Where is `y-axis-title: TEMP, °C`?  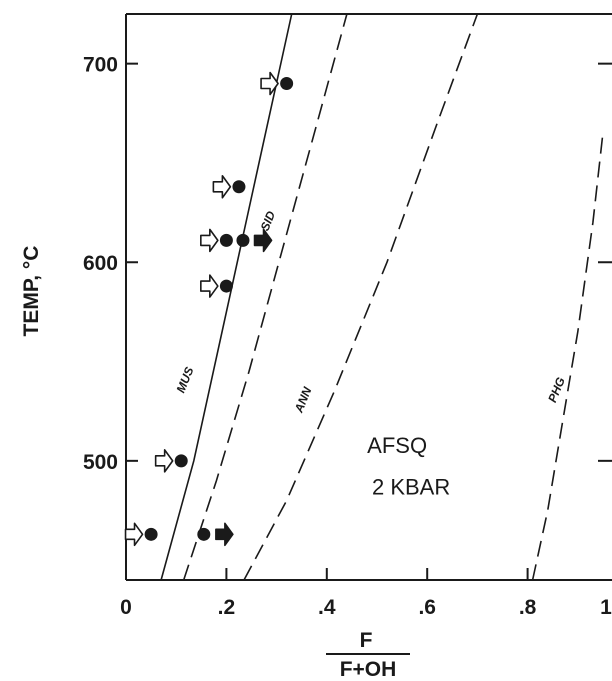
y-axis-title: TEMP, °C is located at coordinates (31, 291).